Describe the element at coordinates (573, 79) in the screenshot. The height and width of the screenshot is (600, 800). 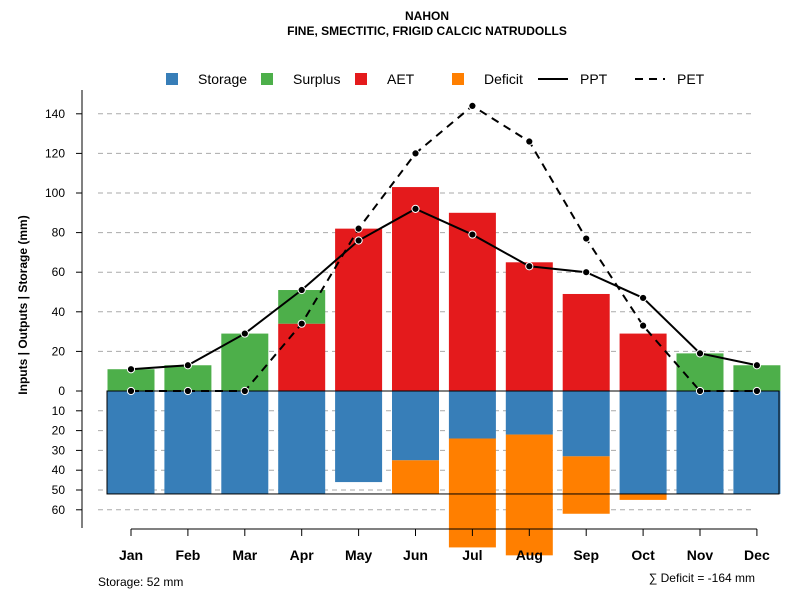
I see `legend-item-ppt: PPT` at that location.